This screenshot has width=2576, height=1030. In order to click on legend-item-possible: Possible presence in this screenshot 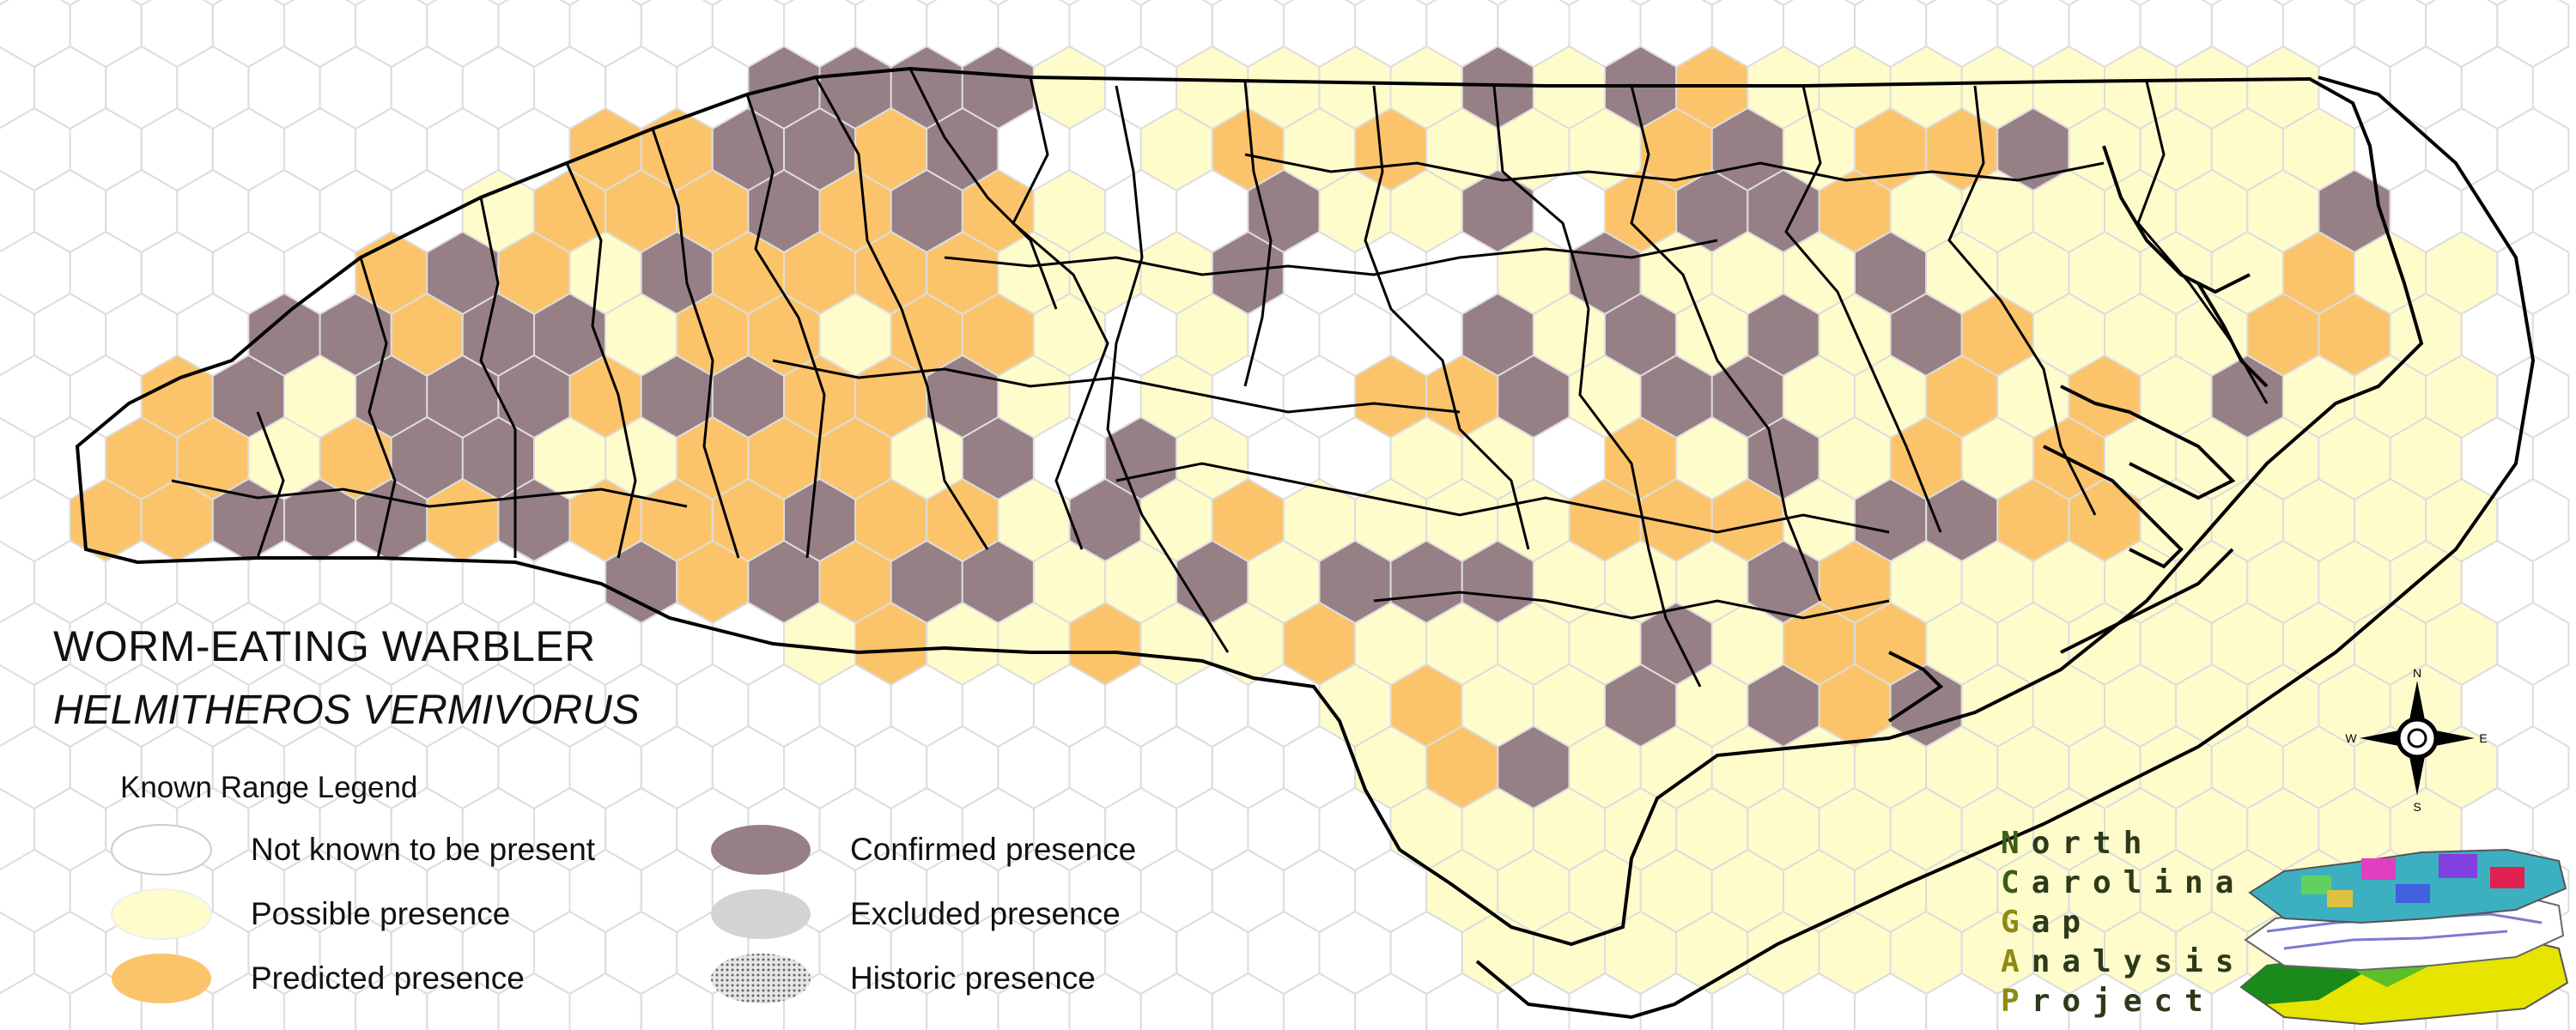, I will do `click(310, 914)`.